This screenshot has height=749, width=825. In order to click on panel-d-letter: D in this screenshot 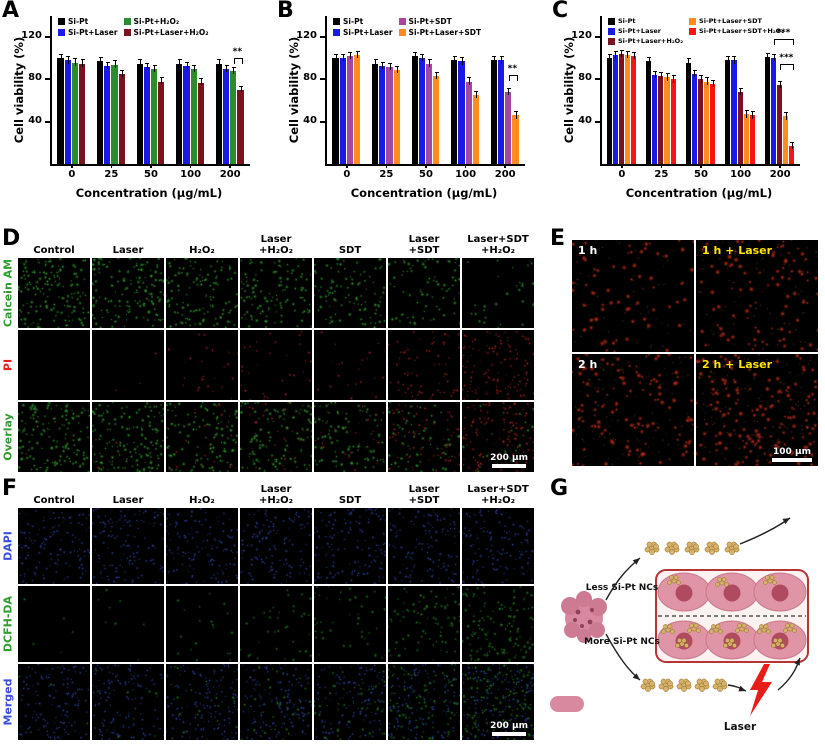, I will do `click(11, 238)`.